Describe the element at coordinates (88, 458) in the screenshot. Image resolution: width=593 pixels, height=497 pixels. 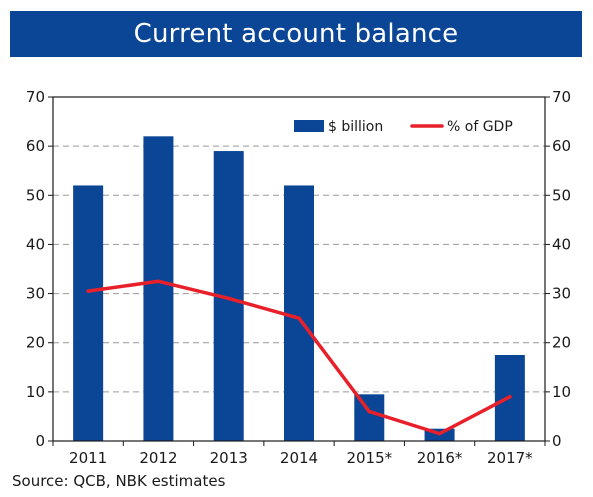
I see `x-tick-label-0: 2011` at that location.